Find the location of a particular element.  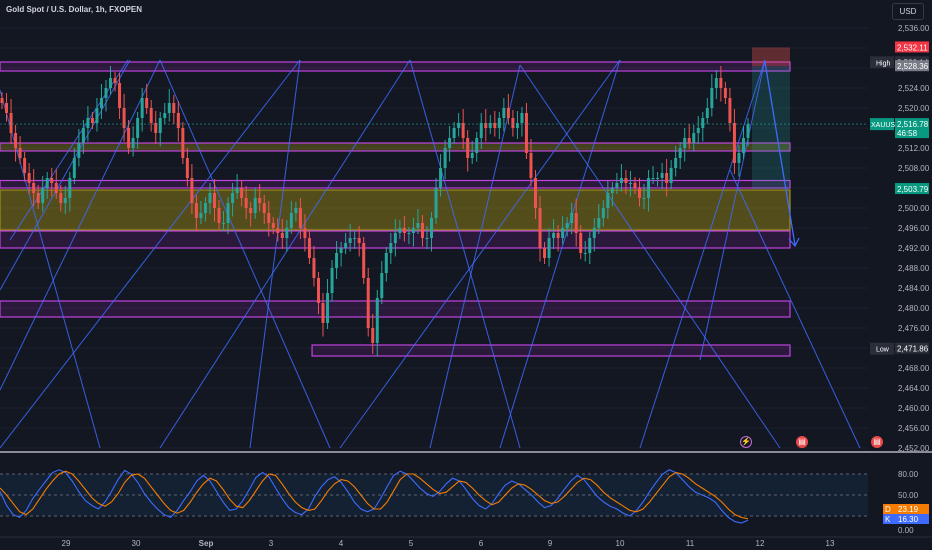

time-axis-label: 29 is located at coordinates (66, 543).